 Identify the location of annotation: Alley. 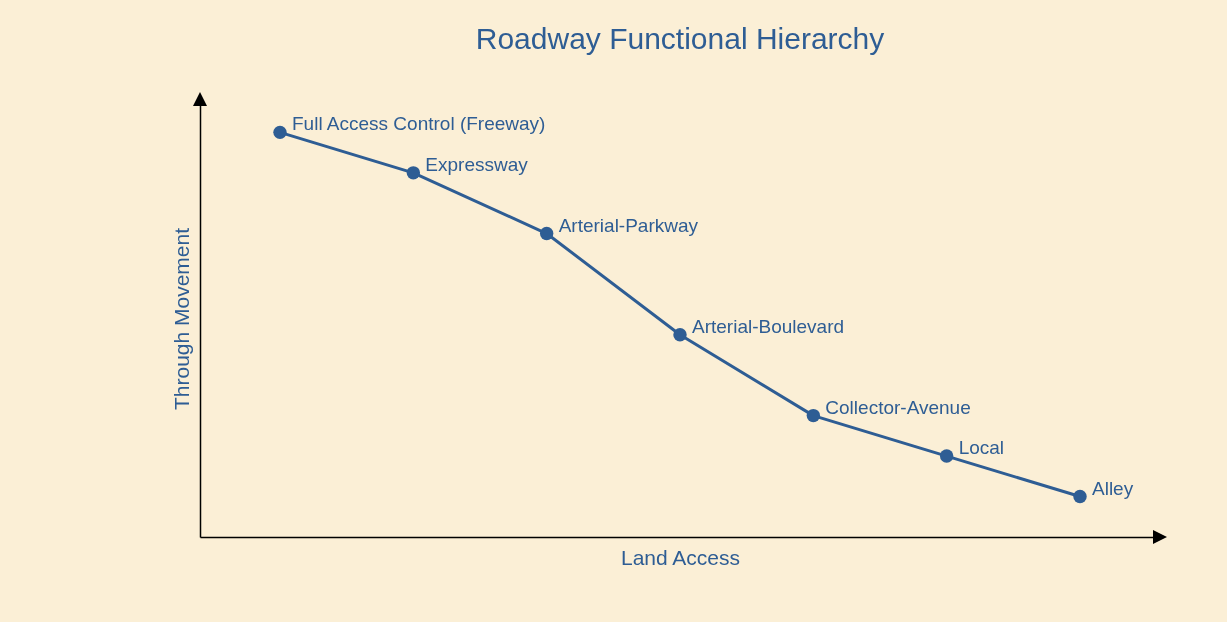
(1113, 488).